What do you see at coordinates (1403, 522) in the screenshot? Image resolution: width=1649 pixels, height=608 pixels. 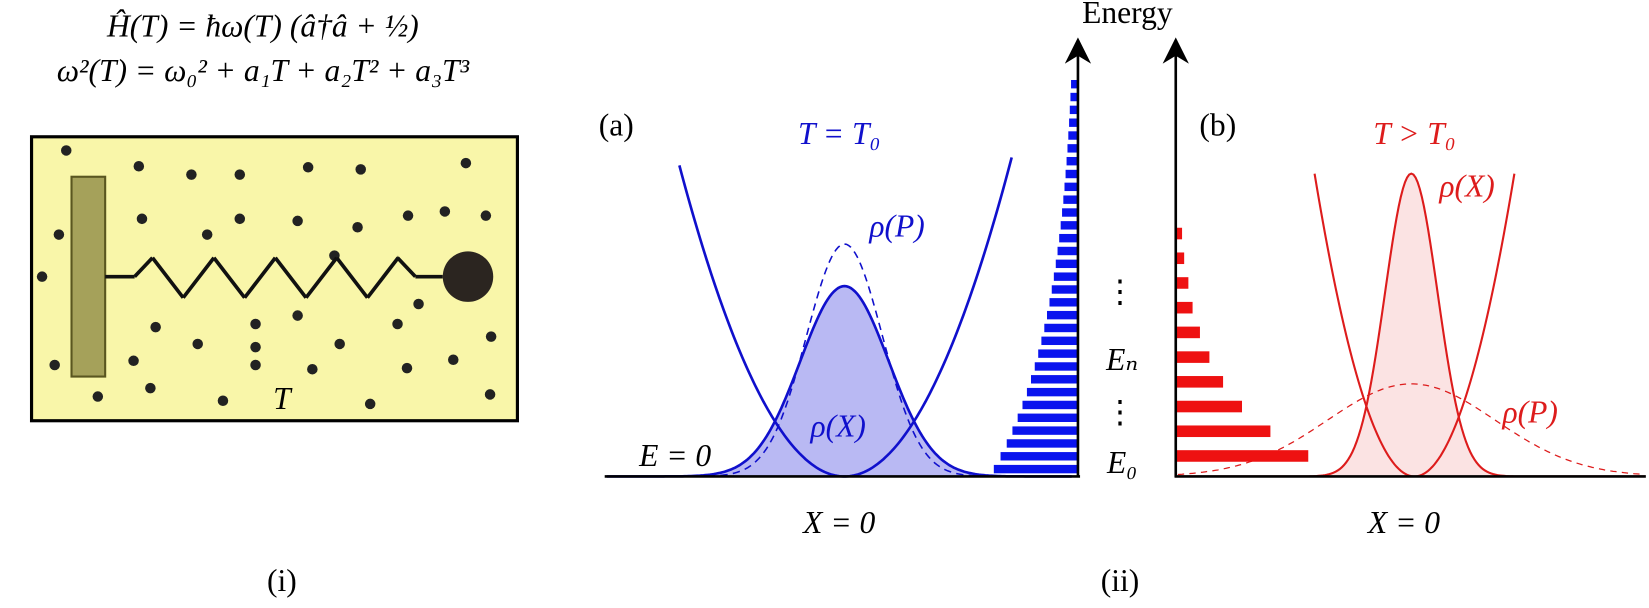 I see `origin-b: X = 0` at bounding box center [1403, 522].